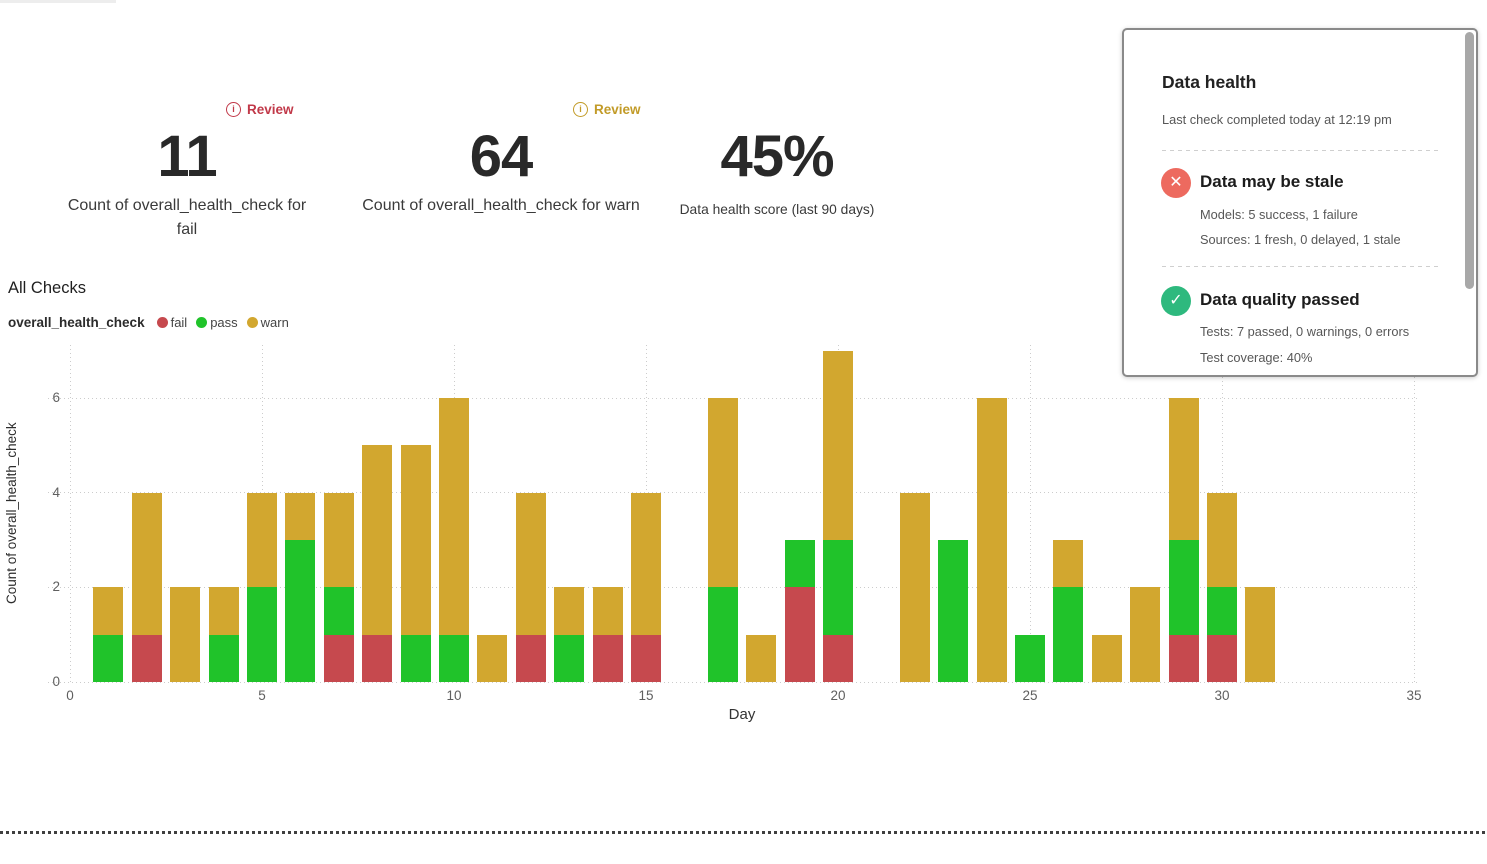 Image resolution: width=1487 pixels, height=864 pixels. Describe the element at coordinates (1277, 119) in the screenshot. I see `panel-subtitle: Last check completed today at 12:19 pm` at that location.